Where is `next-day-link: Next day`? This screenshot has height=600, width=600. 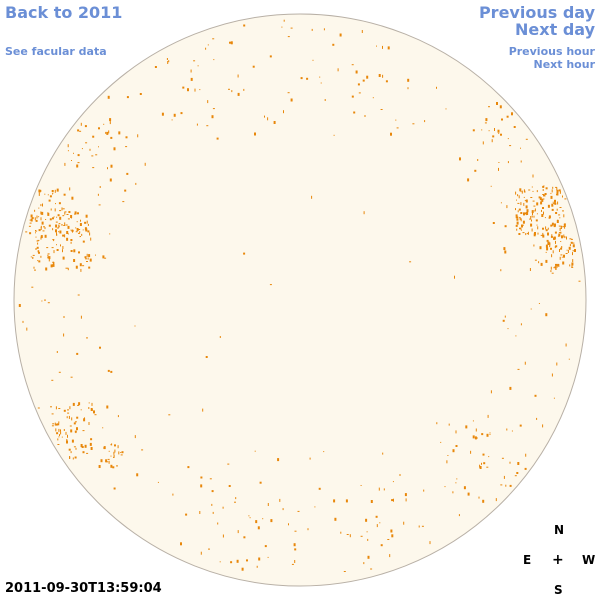
next-day-link: Next day is located at coordinates (555, 29).